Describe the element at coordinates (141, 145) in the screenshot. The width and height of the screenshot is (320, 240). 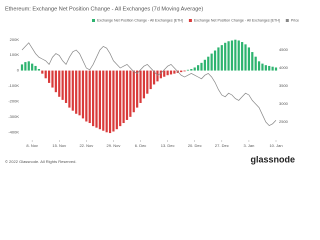
I see `x-tick-label: 6. Dec` at that location.